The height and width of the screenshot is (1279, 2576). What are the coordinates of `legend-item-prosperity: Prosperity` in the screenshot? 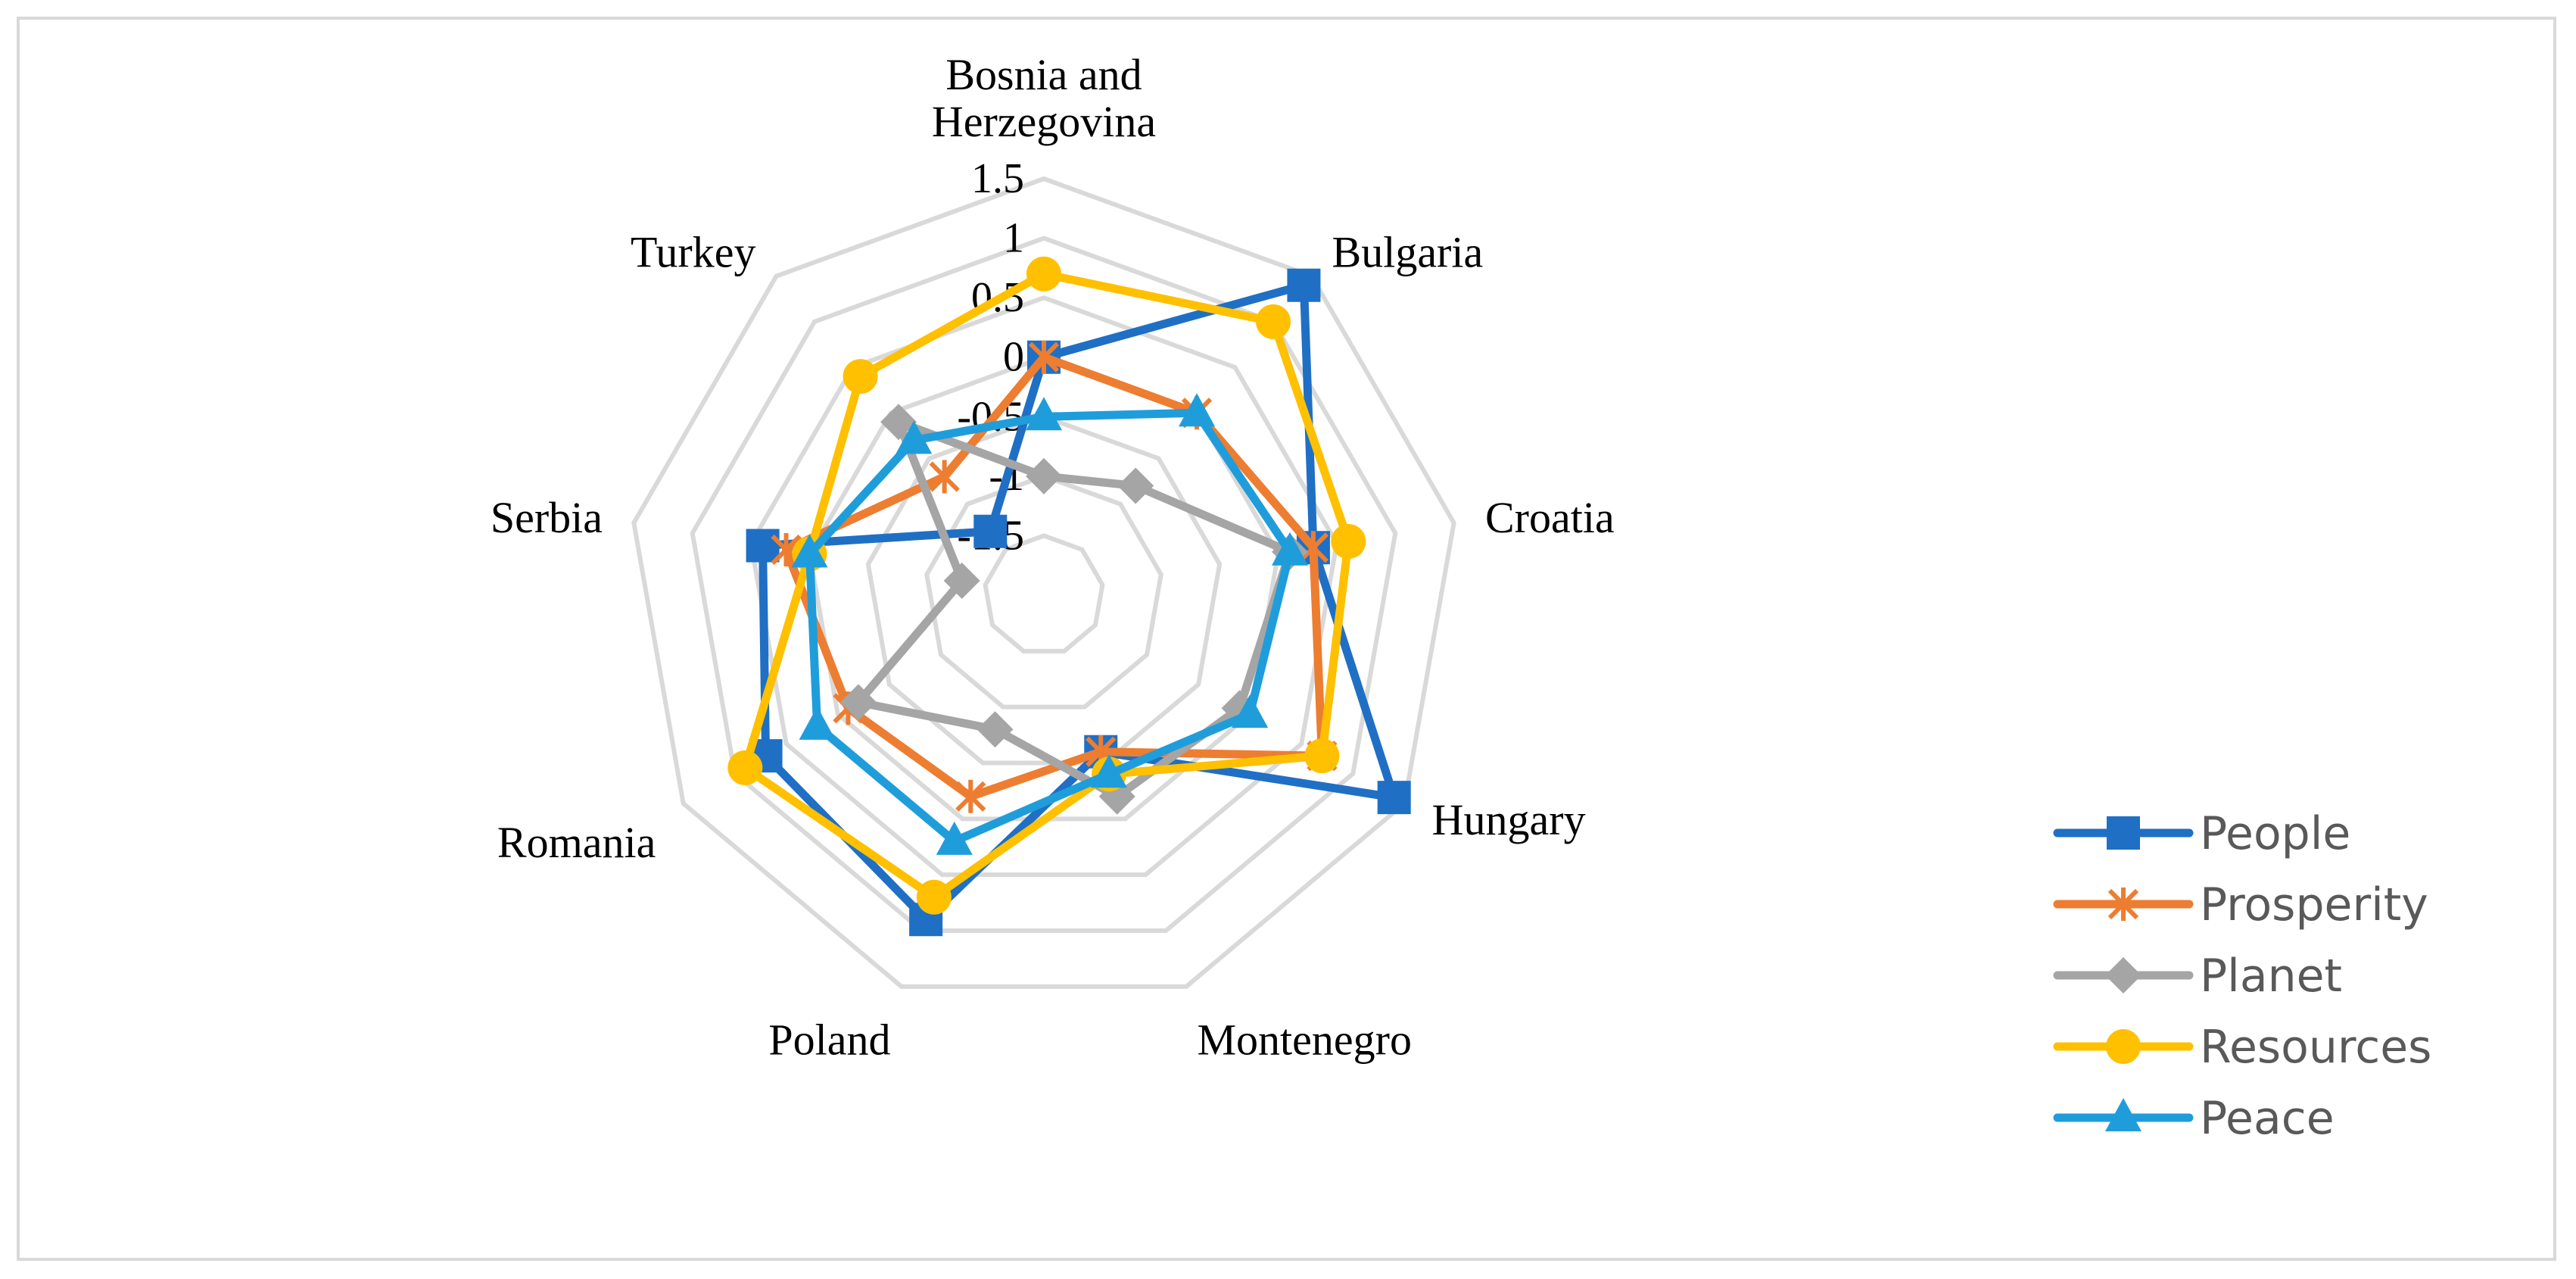 It's located at (2240, 904).